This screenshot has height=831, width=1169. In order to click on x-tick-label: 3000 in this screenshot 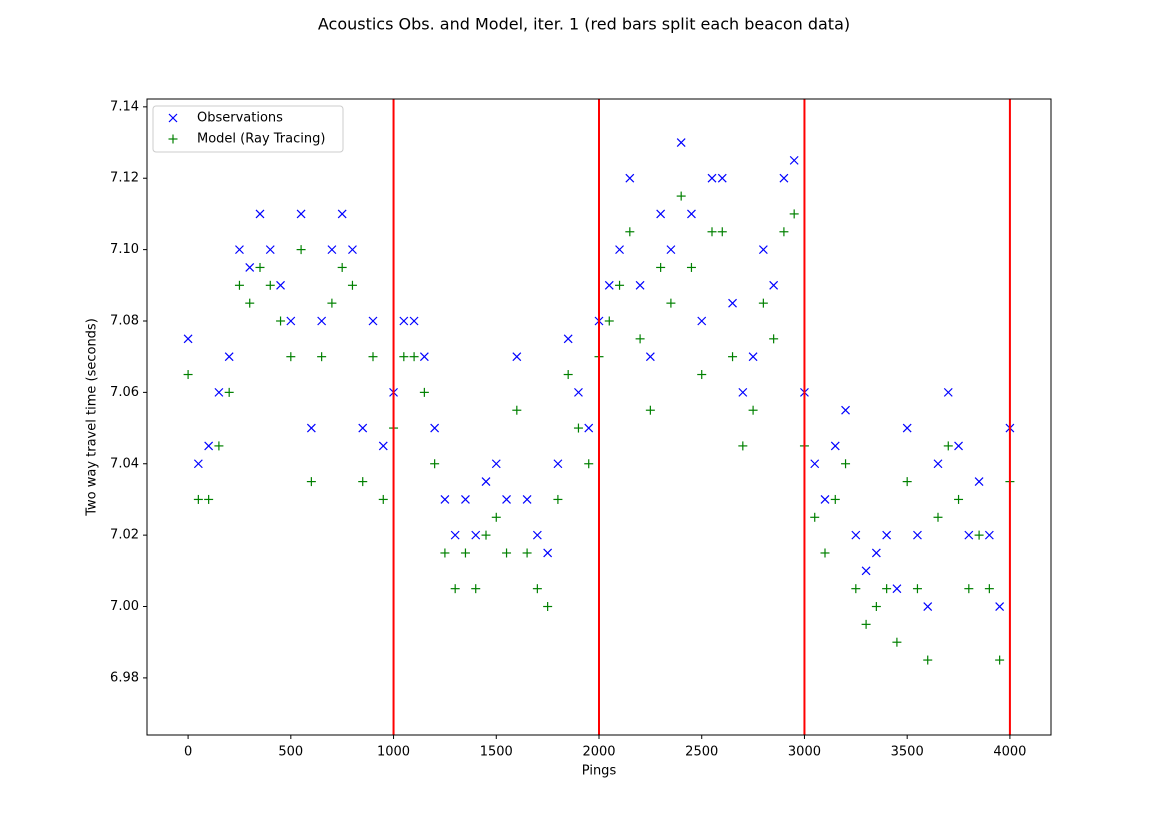, I will do `click(804, 752)`.